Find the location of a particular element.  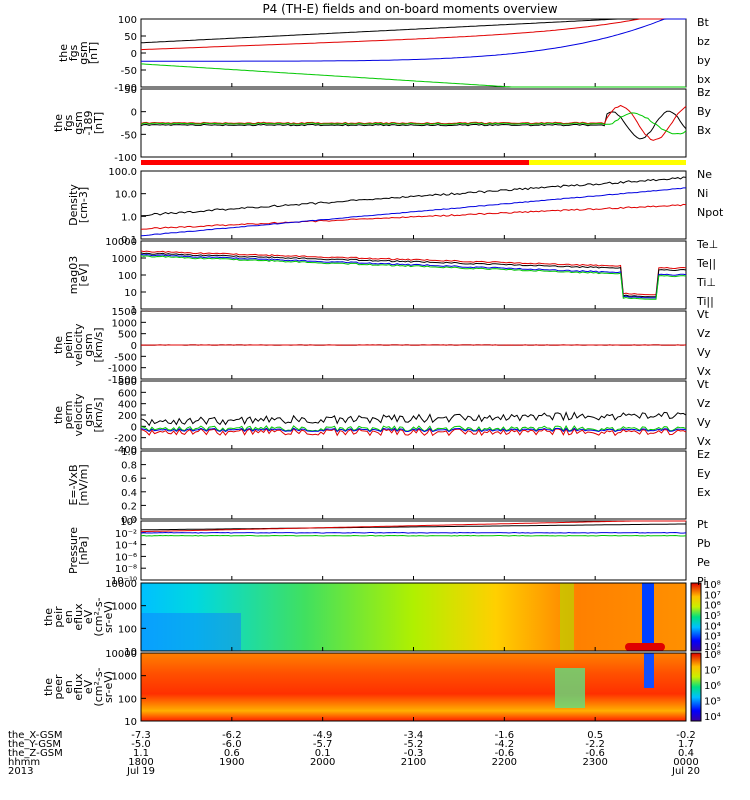

peir-low-energy-band is located at coordinates (191, 632).